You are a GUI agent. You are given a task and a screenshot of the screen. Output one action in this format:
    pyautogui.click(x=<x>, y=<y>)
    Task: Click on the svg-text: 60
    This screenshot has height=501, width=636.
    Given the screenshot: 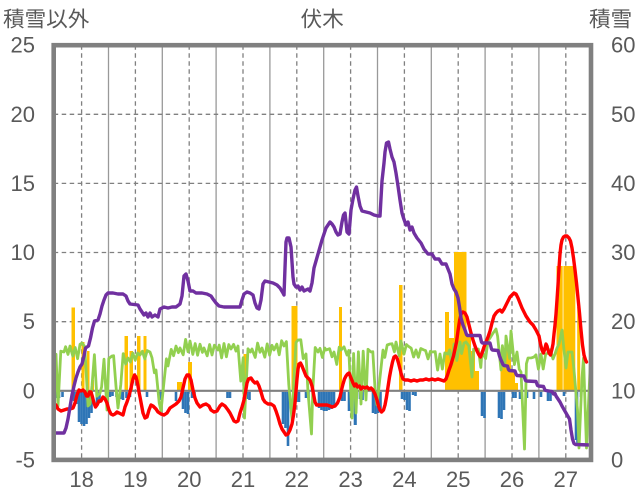 What is the action you would take?
    pyautogui.click(x=623, y=45)
    